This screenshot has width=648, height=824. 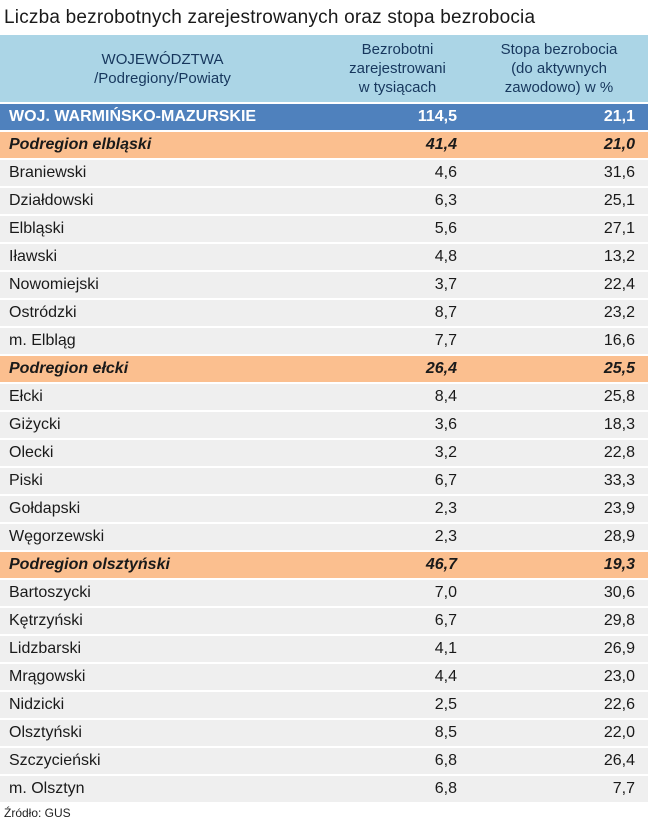 What do you see at coordinates (559, 538) in the screenshot?
I see `rate-cell: 28,9` at bounding box center [559, 538].